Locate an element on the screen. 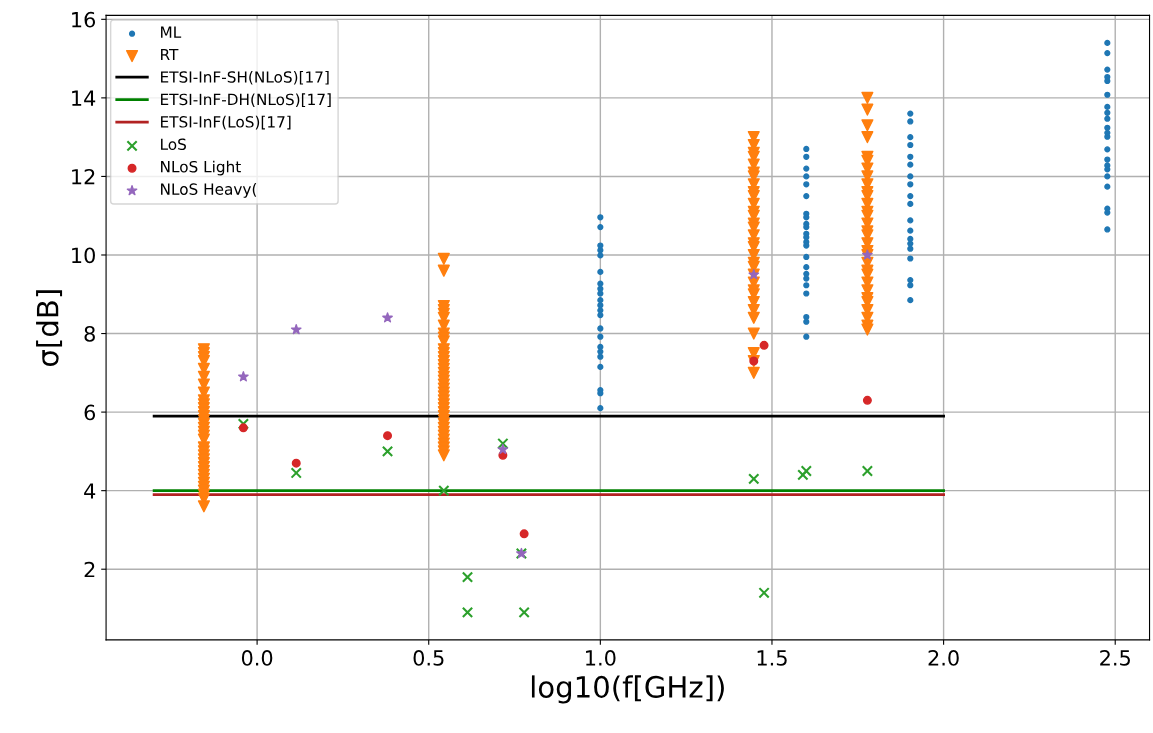 The image size is (1153, 733). legend-label: RT is located at coordinates (170, 54).